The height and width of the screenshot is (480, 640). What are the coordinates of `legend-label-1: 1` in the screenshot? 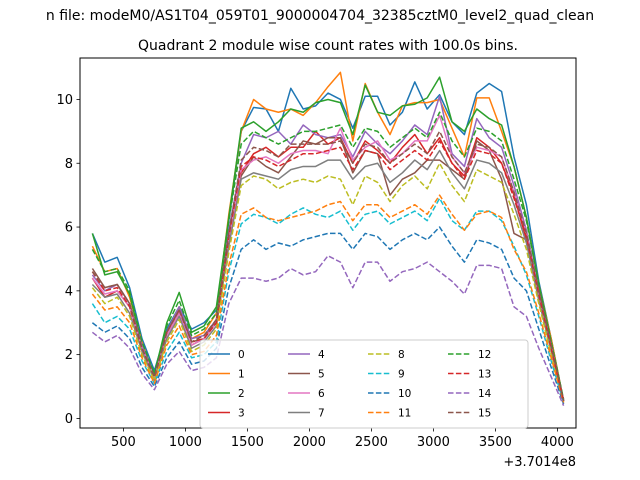 It's located at (241, 375).